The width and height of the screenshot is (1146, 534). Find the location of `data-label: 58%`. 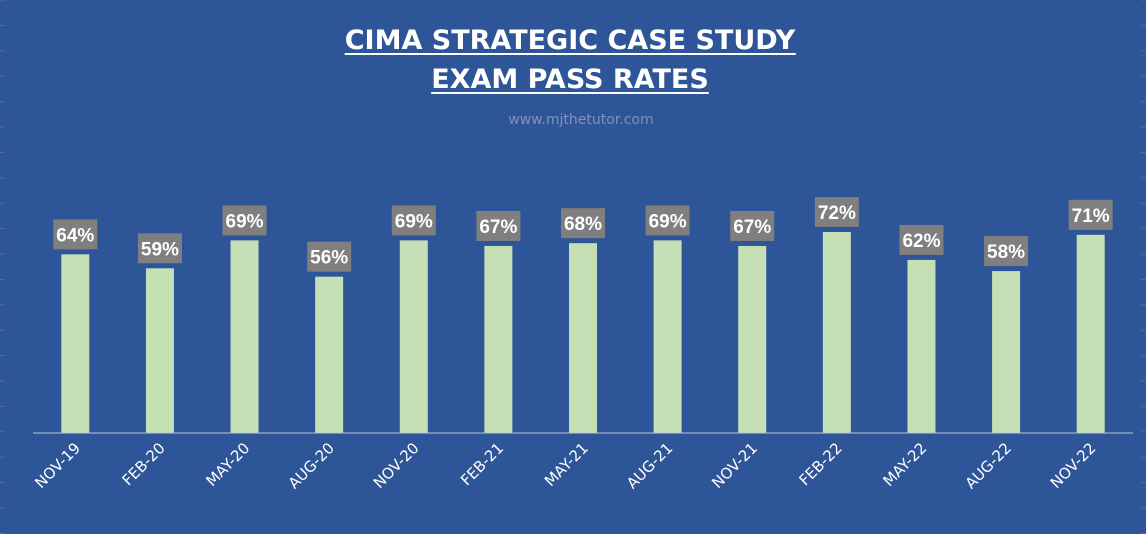

data-label: 58% is located at coordinates (1006, 252).